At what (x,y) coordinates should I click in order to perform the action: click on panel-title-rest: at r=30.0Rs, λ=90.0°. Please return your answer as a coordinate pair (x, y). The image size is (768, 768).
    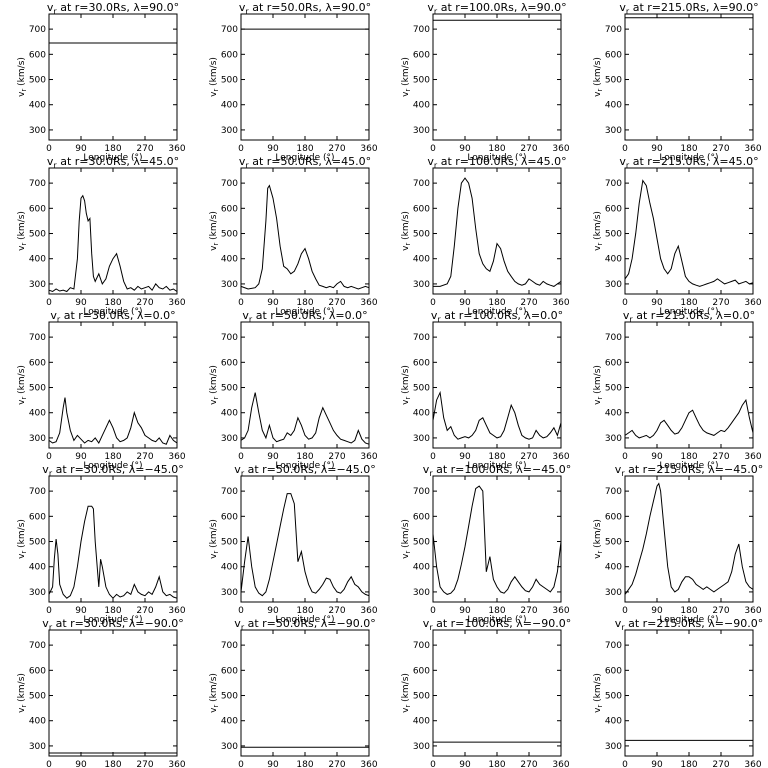
    Looking at the image, I should click on (118, 7).